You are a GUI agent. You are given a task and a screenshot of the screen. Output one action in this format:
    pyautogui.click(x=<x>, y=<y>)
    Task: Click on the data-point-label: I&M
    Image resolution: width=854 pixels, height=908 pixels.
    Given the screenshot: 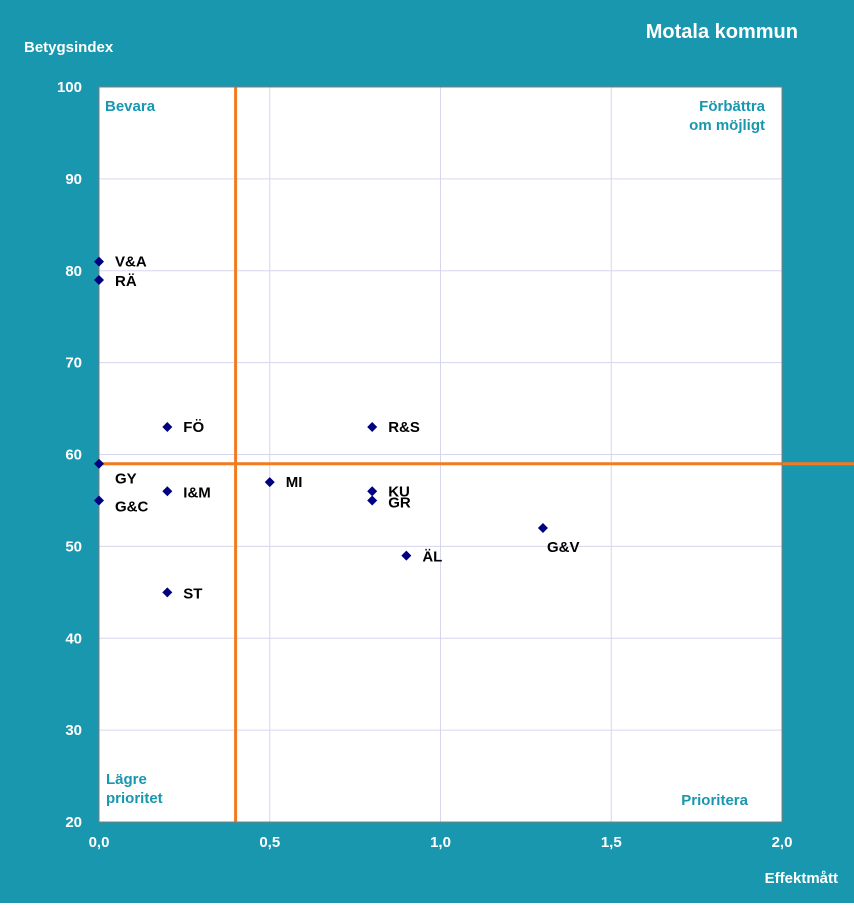 What is the action you would take?
    pyautogui.click(x=197, y=492)
    